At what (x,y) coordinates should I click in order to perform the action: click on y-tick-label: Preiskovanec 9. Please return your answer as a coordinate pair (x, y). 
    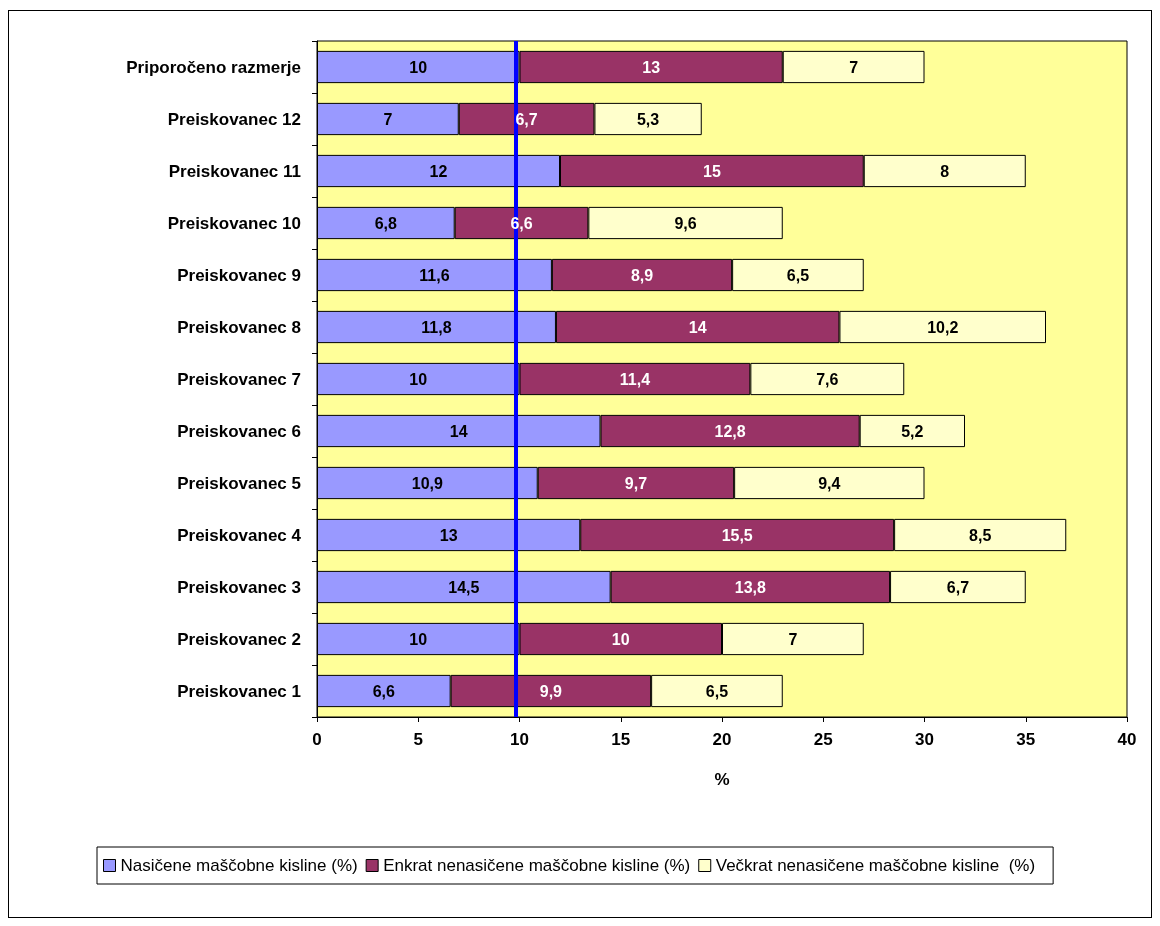
    Looking at the image, I should click on (239, 275).